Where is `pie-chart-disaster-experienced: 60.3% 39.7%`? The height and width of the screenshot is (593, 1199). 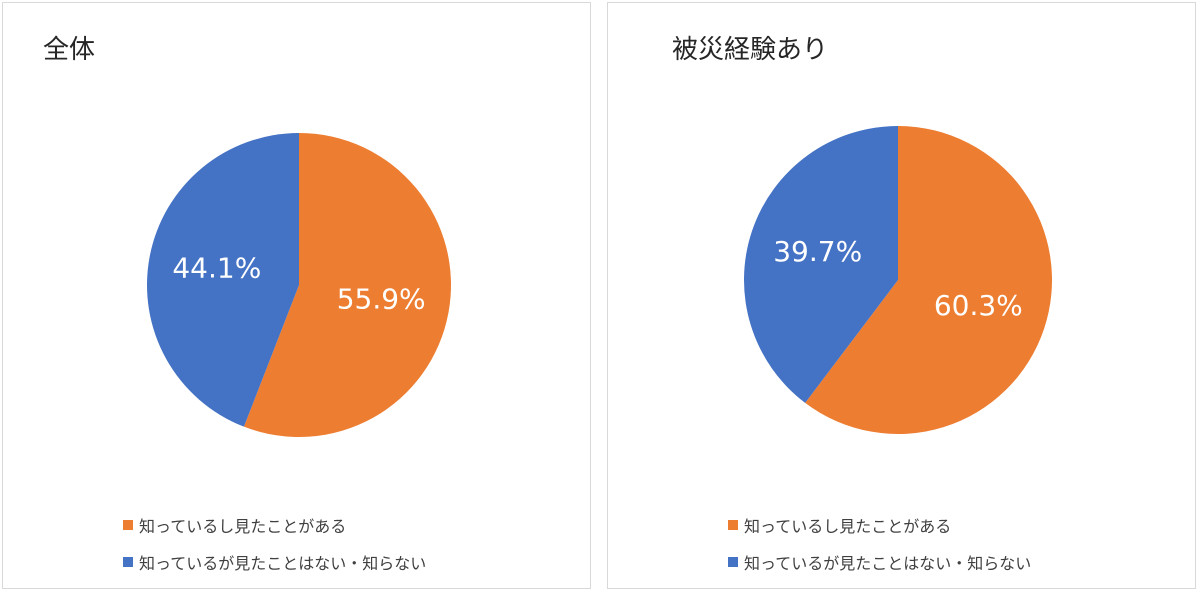
pie-chart-disaster-experienced: 60.3% 39.7% is located at coordinates (898, 280).